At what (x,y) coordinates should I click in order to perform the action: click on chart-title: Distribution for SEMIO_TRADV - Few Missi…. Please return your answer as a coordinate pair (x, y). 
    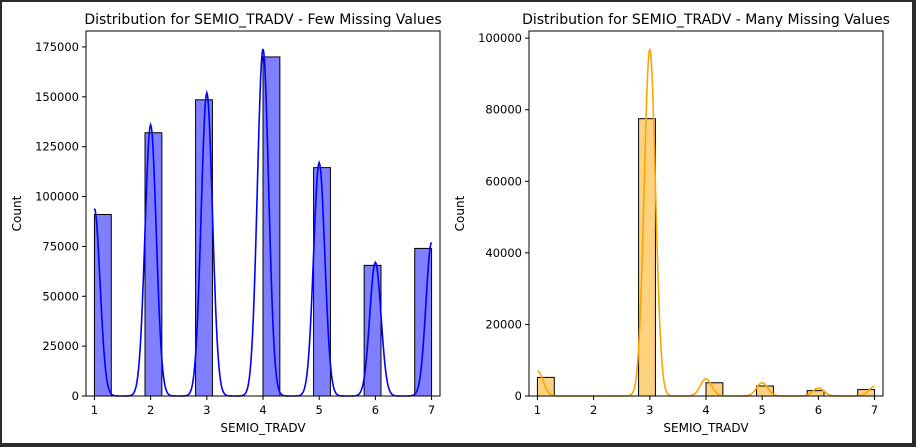
    Looking at the image, I should click on (262, 20).